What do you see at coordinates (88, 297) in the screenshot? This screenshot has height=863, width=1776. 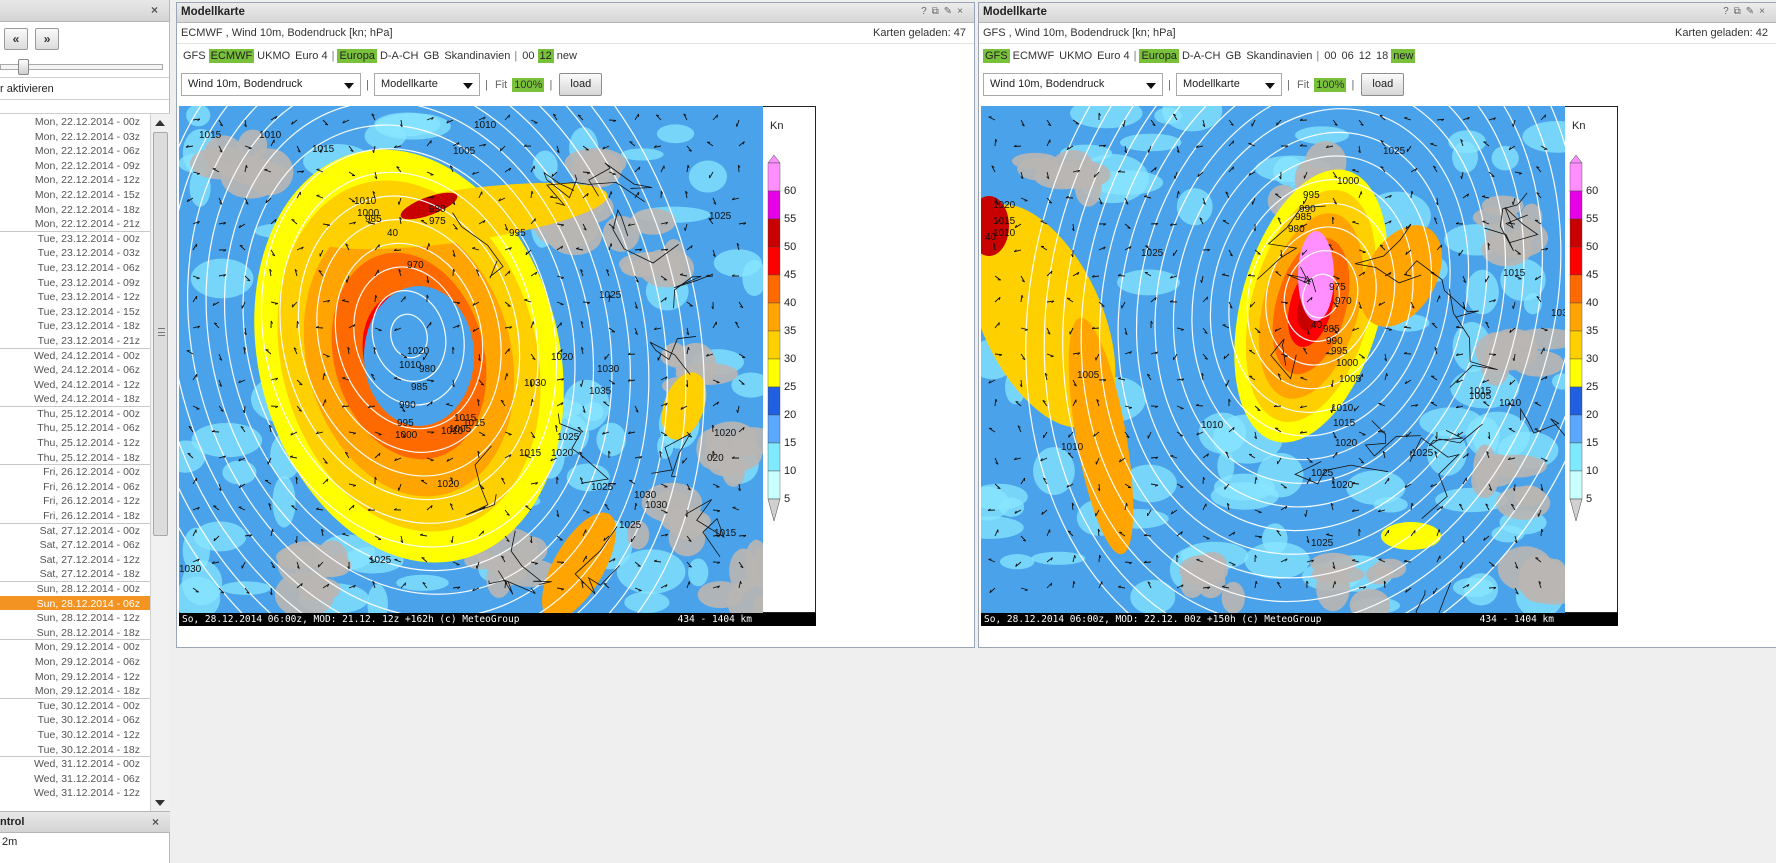 I see `time-list-item: Tue, 23.12.2014 - 12z` at bounding box center [88, 297].